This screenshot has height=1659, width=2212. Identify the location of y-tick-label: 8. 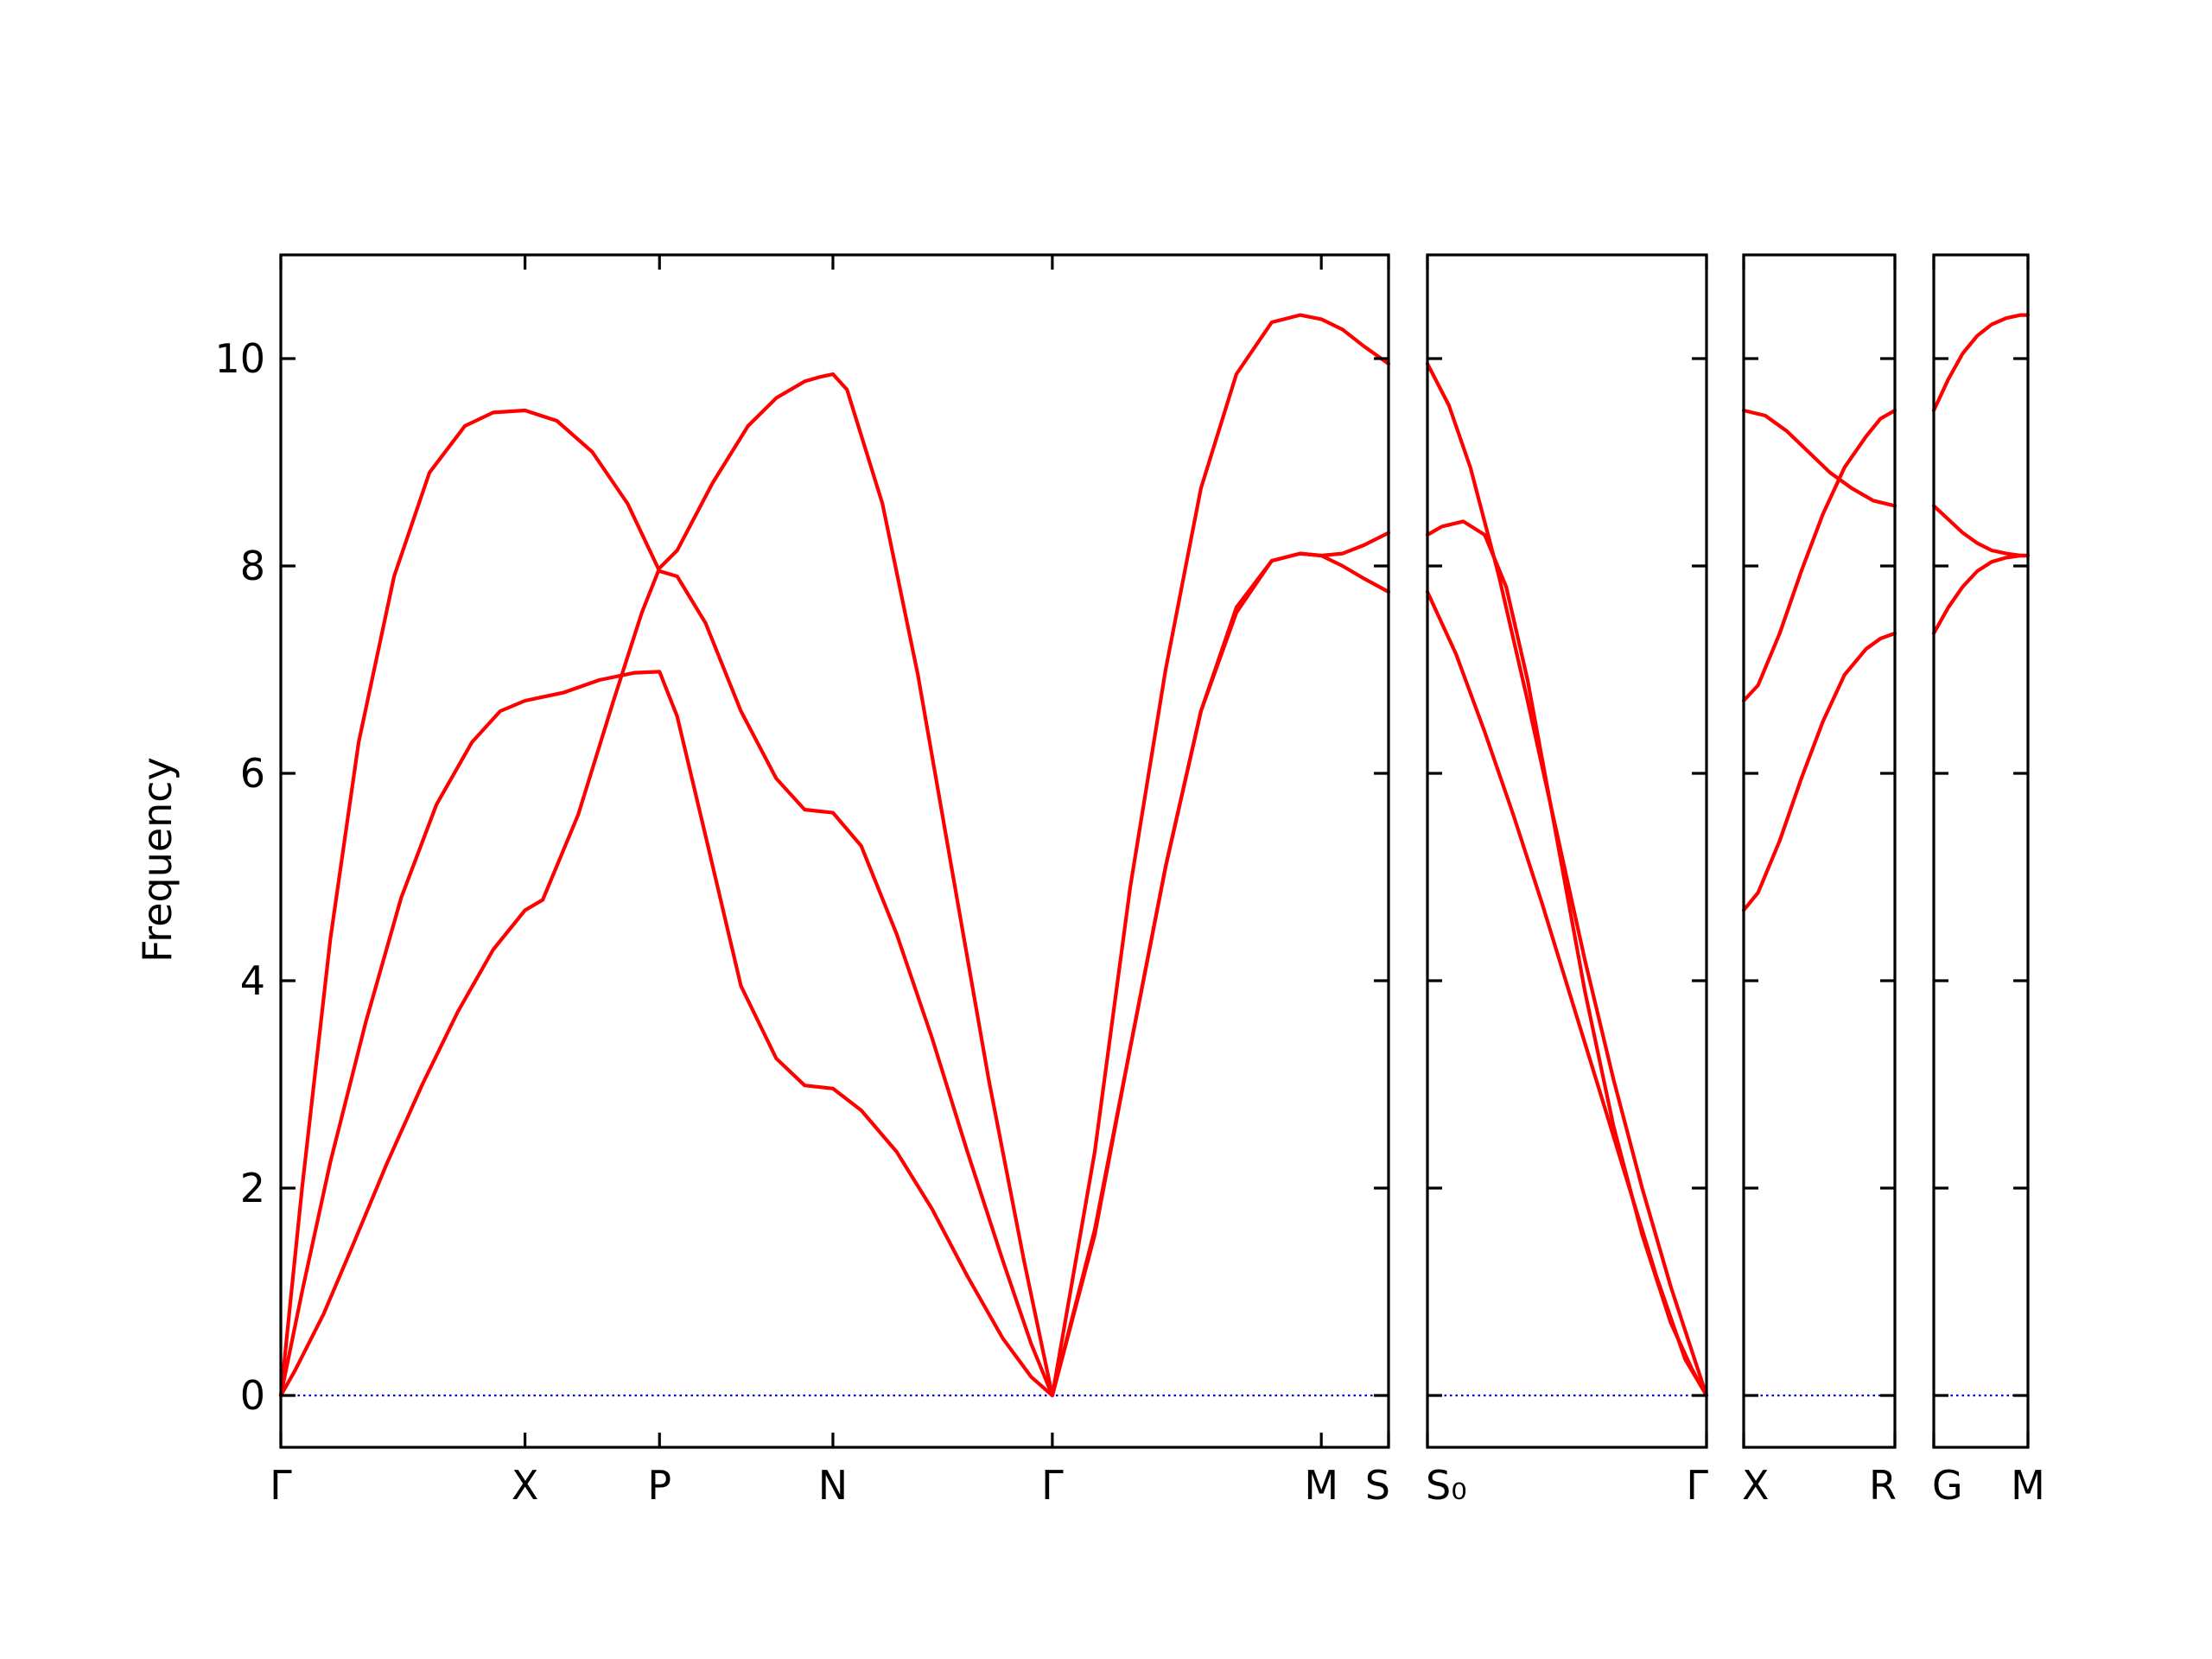
(252, 566).